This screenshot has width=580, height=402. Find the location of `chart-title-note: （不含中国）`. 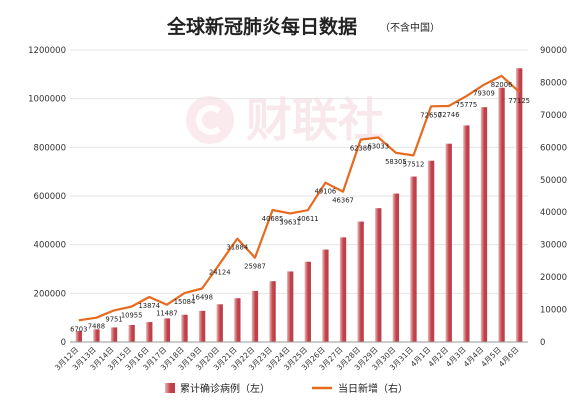

chart-title-note: （不含中国） is located at coordinates (410, 27).